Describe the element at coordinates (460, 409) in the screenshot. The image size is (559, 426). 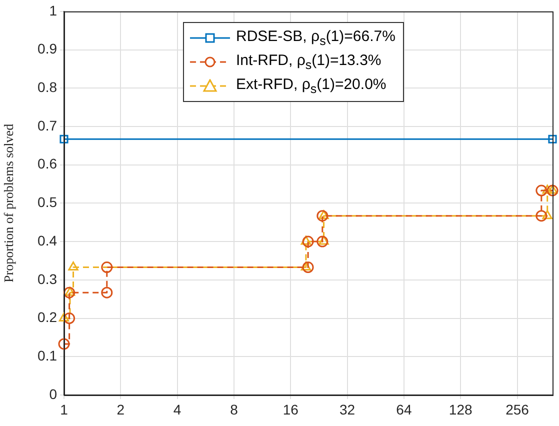
I see `x-tick-label: 128` at that location.